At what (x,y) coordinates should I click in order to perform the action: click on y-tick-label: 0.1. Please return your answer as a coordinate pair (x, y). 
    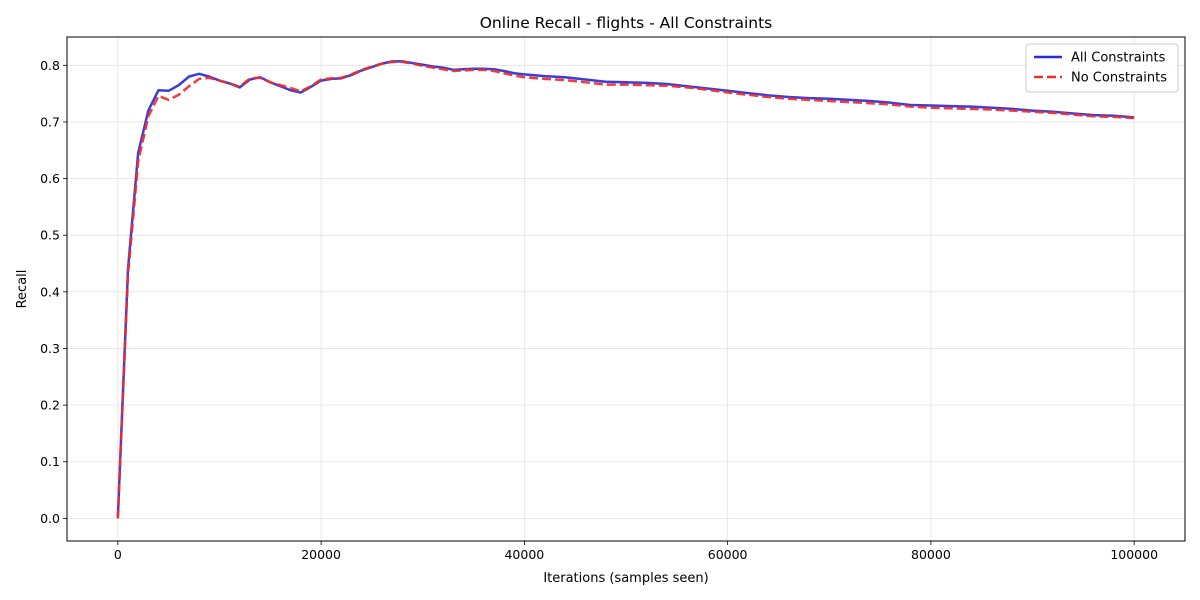
    Looking at the image, I should click on (50, 461).